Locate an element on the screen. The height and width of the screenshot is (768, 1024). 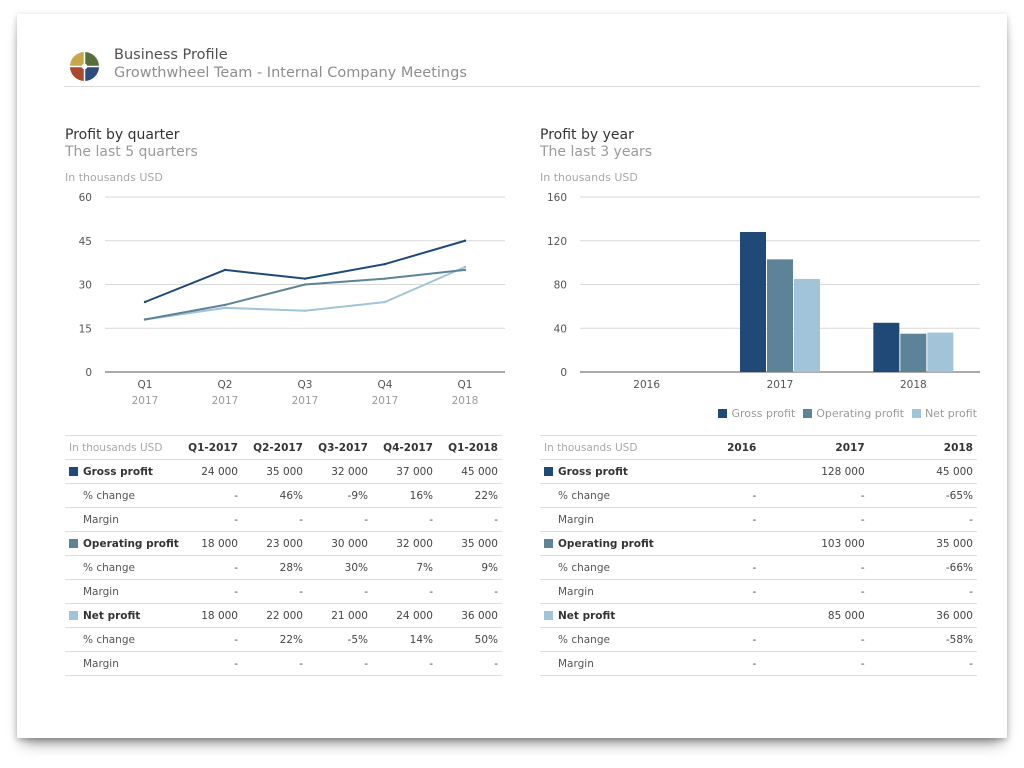
row-label: Operating profit is located at coordinates (122, 543).